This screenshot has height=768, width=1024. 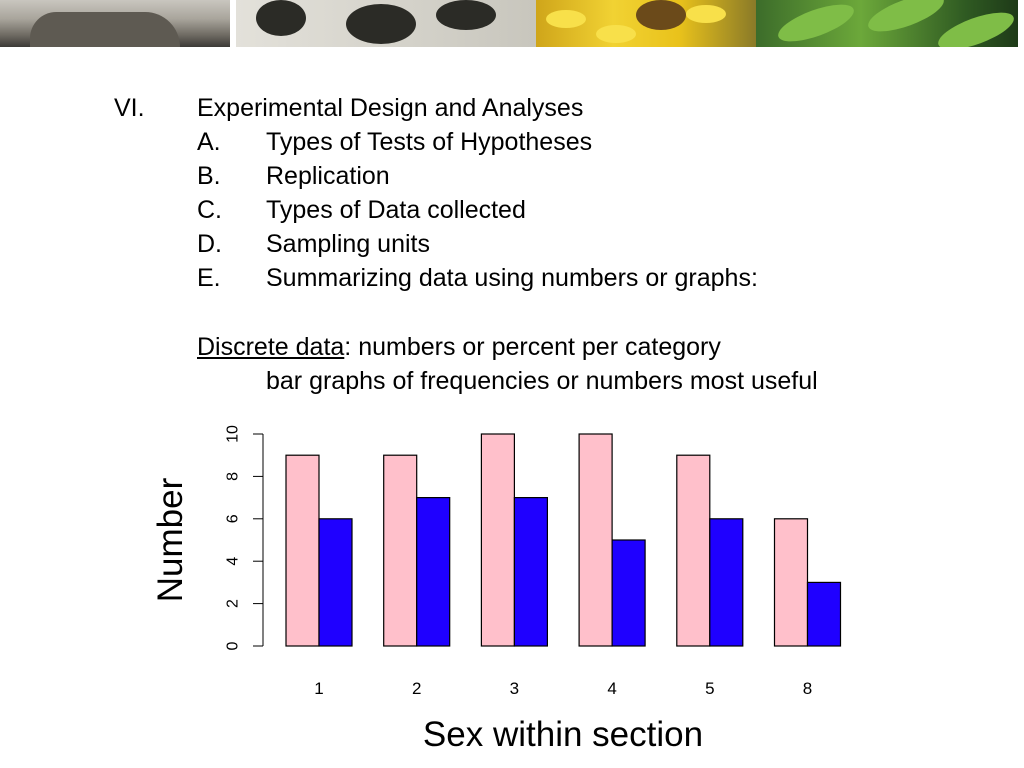 What do you see at coordinates (209, 244) in the screenshot?
I see `item-letter: D.` at bounding box center [209, 244].